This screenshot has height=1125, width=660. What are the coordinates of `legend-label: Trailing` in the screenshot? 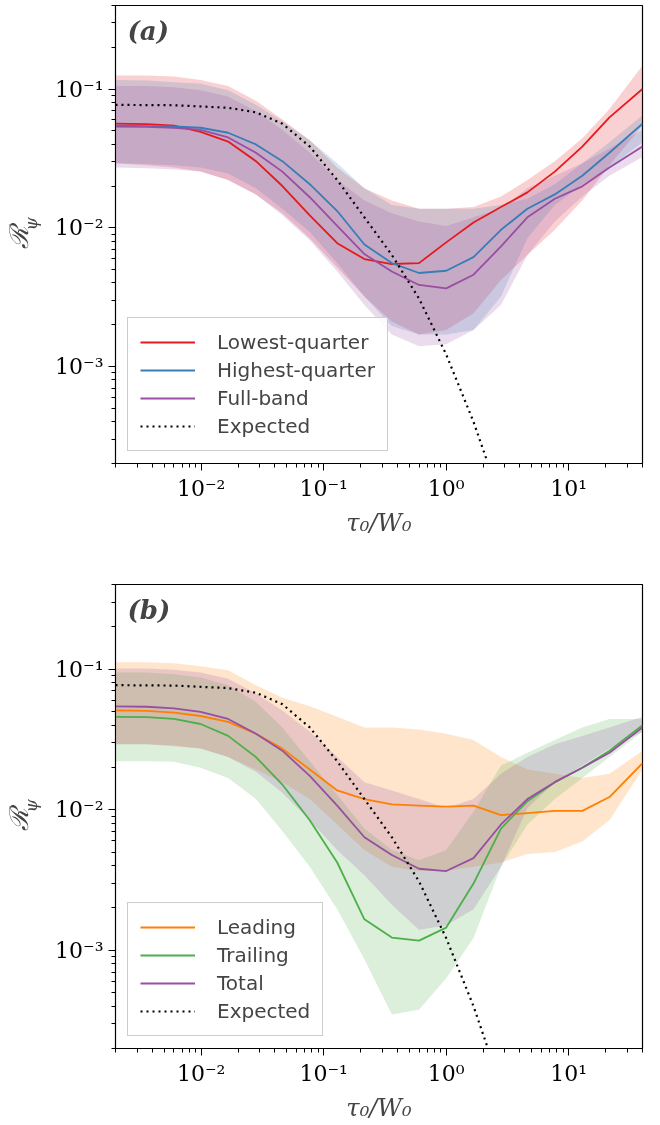 It's located at (253, 955).